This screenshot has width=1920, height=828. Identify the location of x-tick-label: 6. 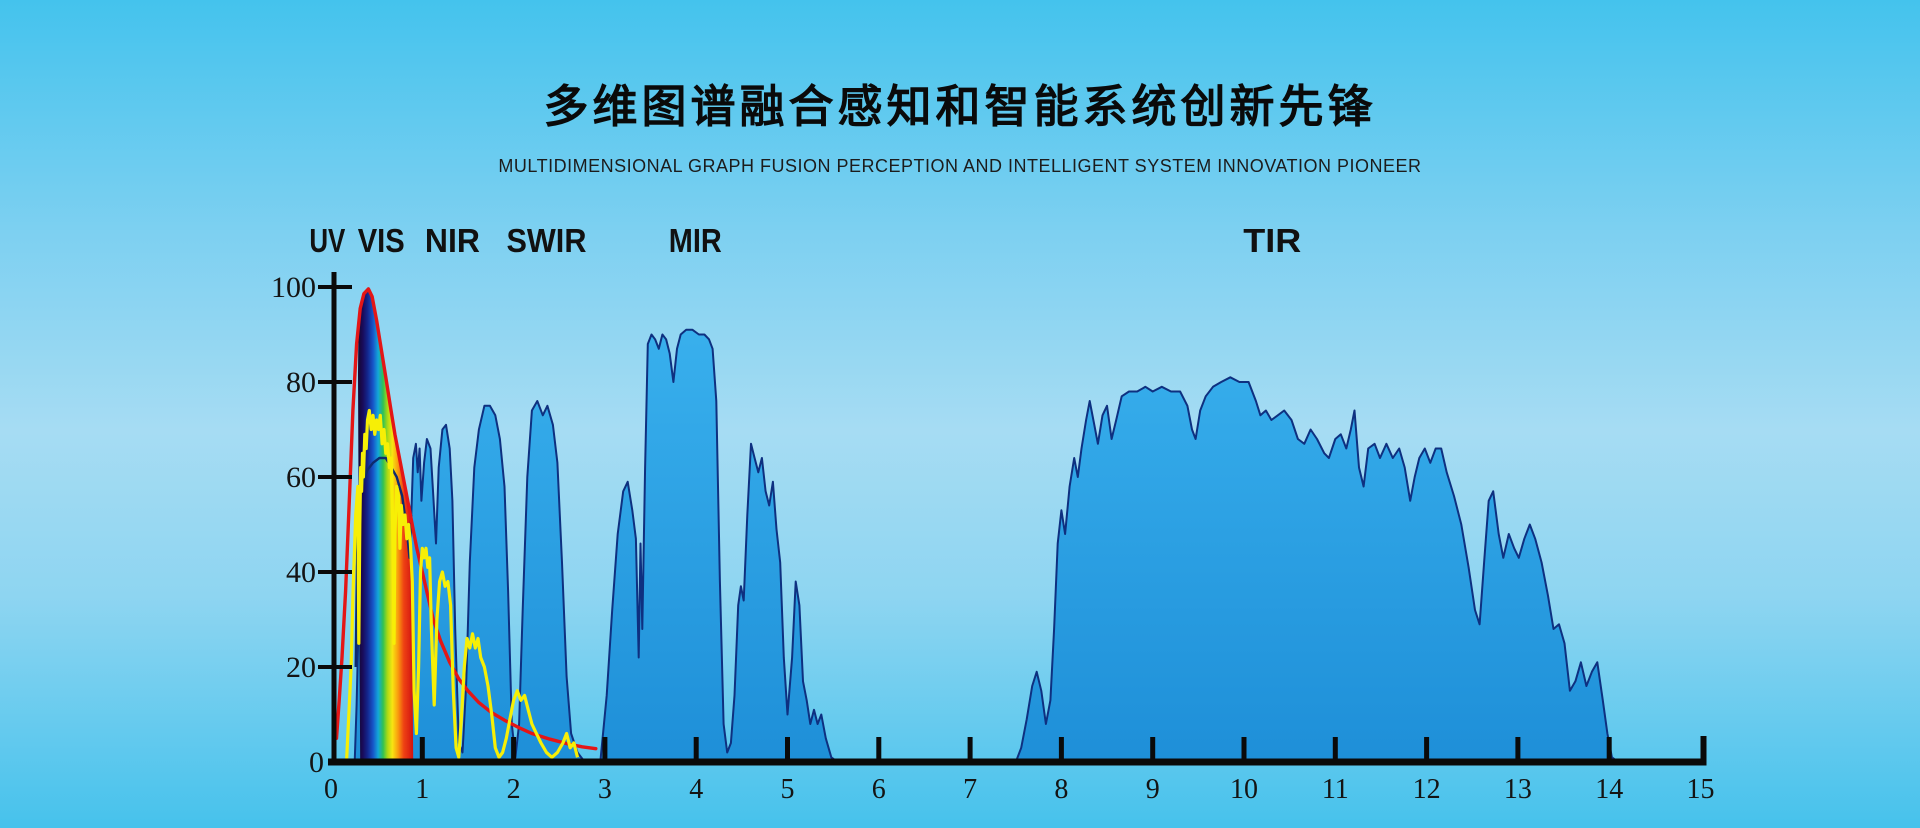
(879, 789).